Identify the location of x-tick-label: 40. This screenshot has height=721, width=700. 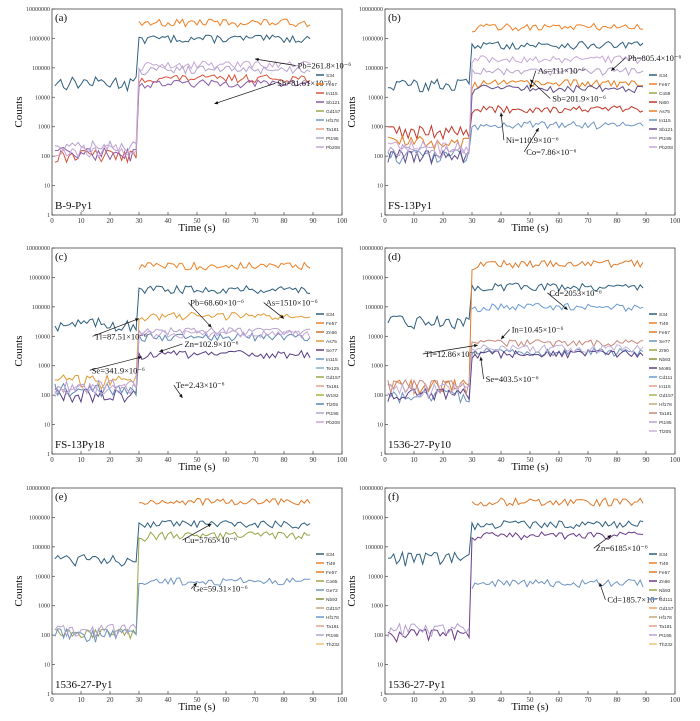
(502, 700).